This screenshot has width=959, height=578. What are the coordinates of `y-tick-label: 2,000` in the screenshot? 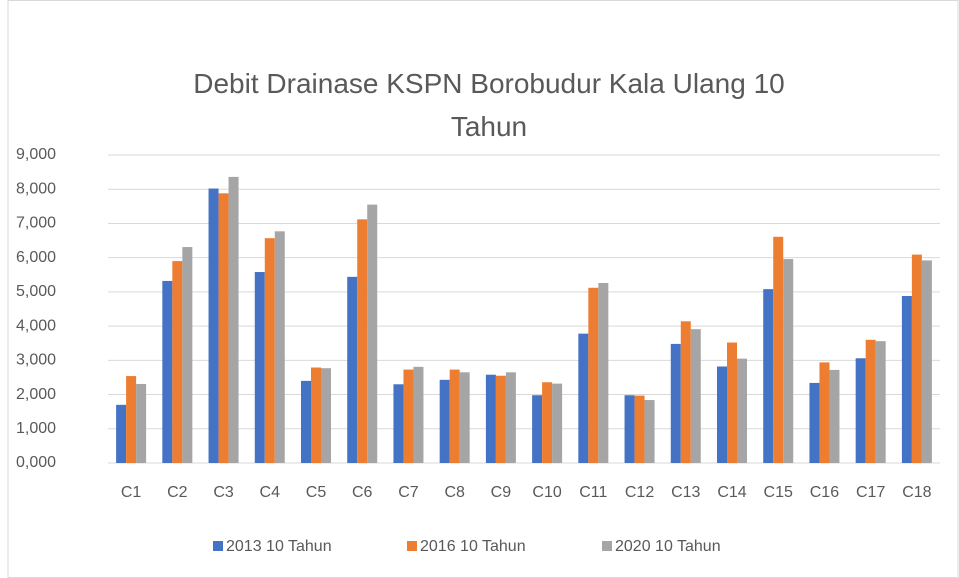 It's located at (36, 394).